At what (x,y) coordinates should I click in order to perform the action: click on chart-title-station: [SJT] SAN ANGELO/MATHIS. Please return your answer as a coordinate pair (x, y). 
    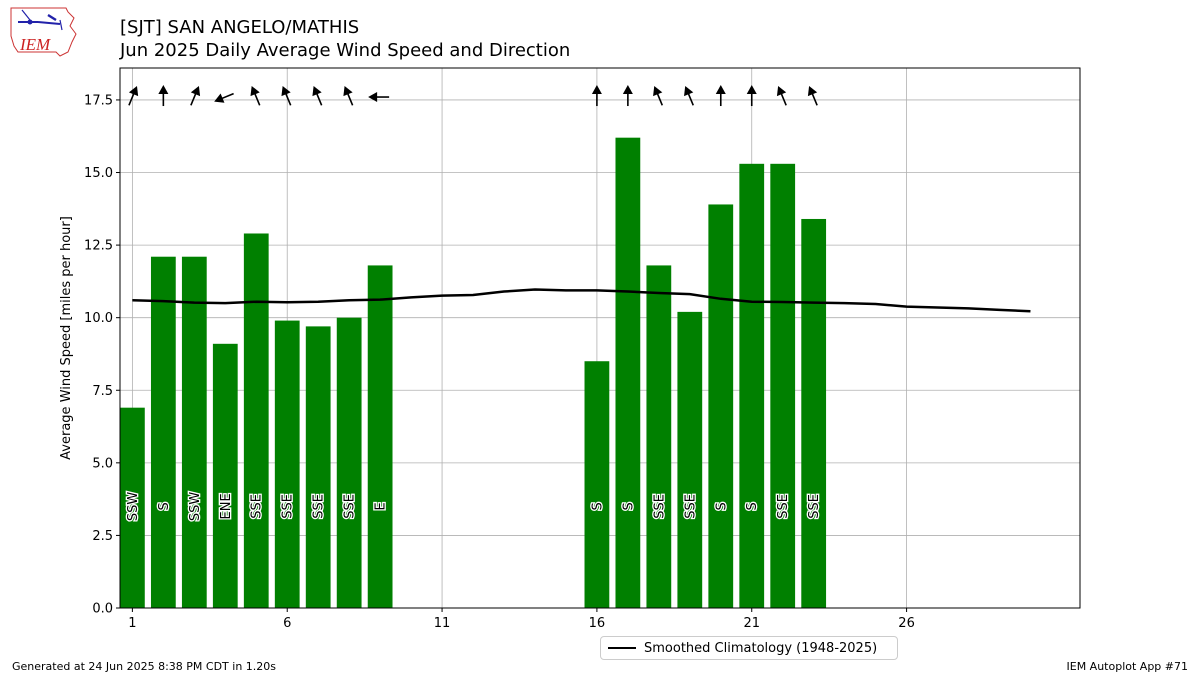
    Looking at the image, I should click on (240, 27).